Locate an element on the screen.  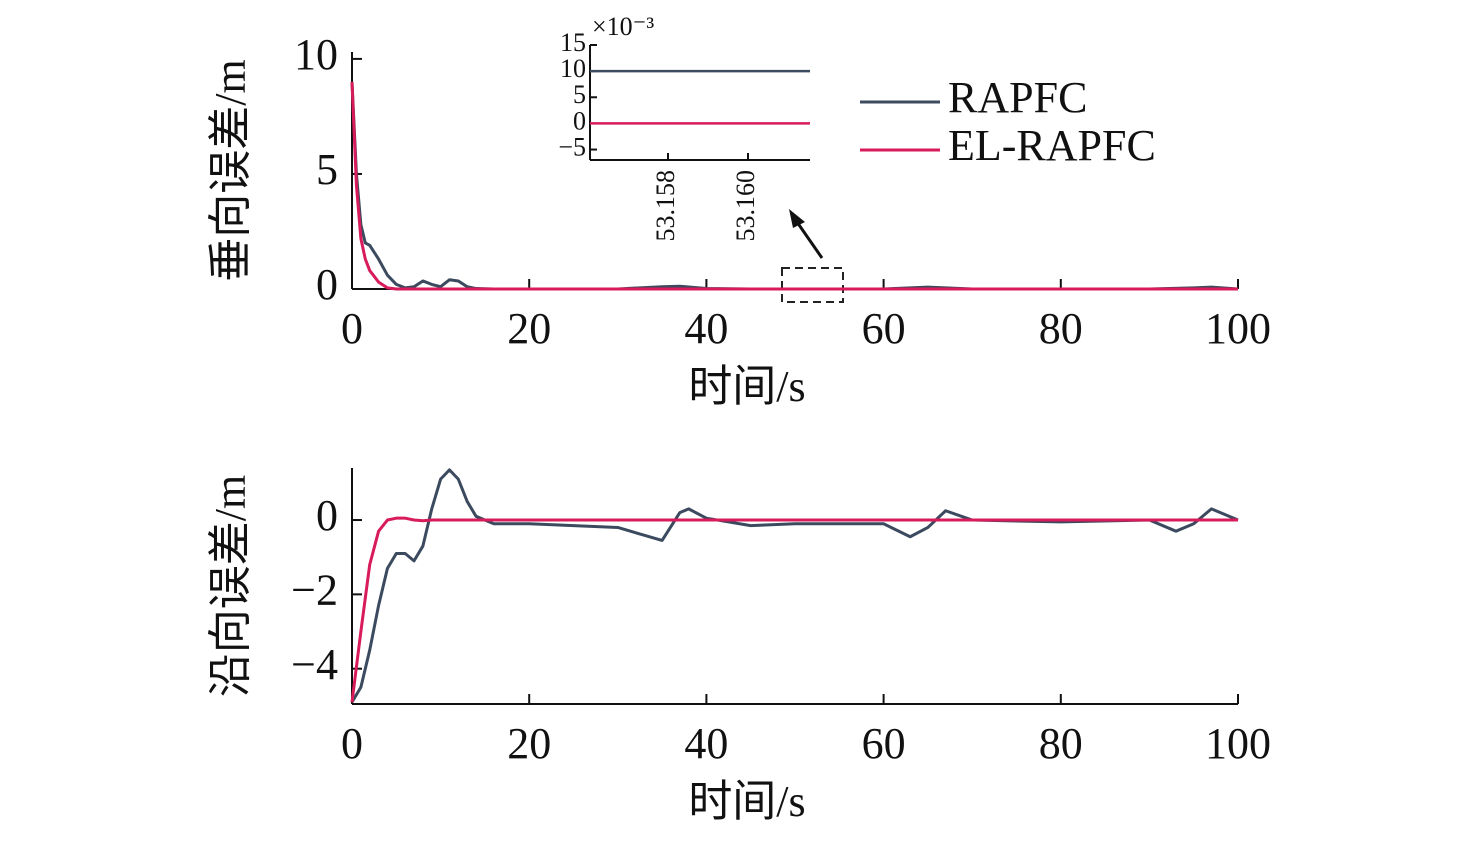
y-axis-label: 垂向误差/m is located at coordinates (230, 170).